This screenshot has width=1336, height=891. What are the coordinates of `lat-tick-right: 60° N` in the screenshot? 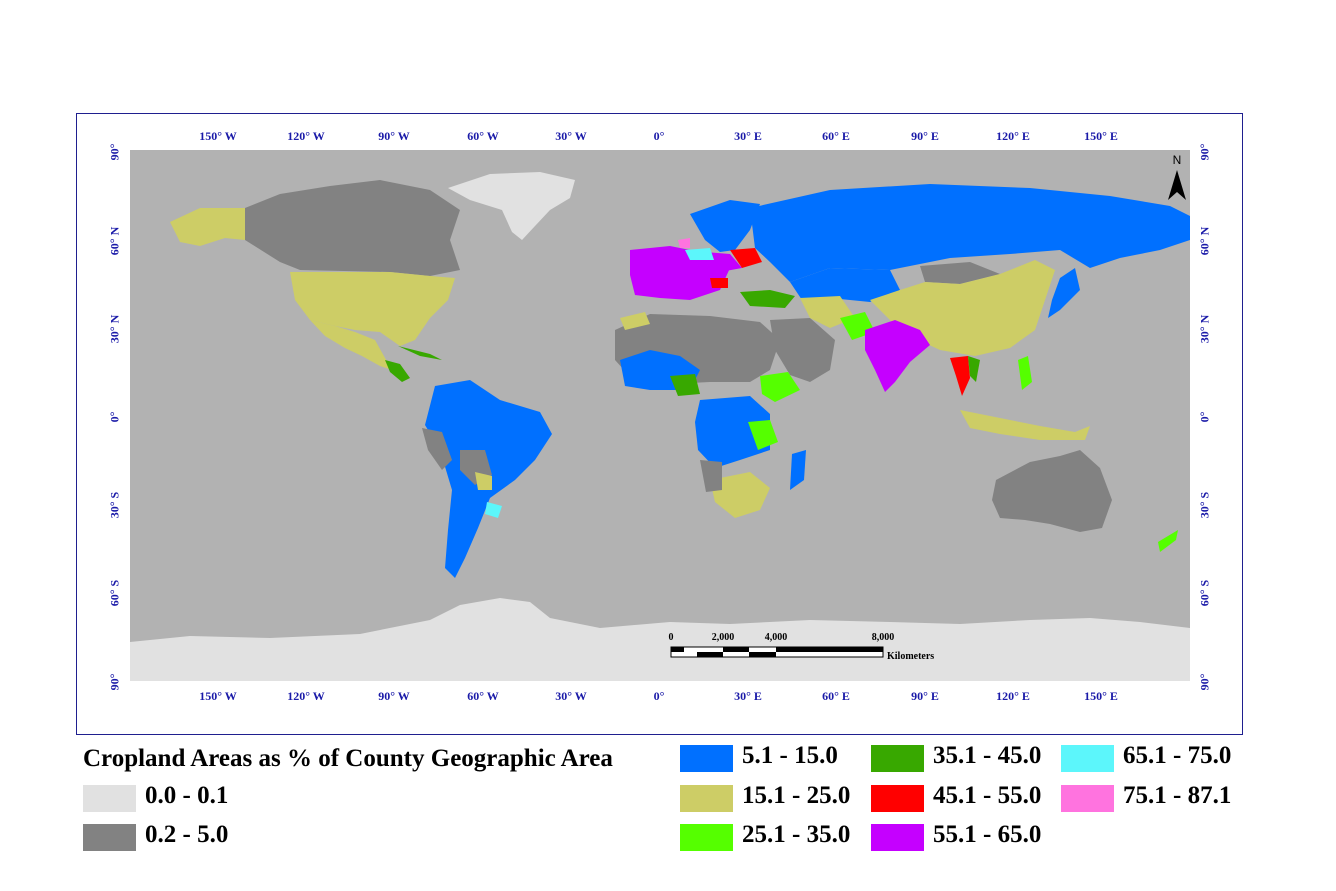 It's located at (1204, 241).